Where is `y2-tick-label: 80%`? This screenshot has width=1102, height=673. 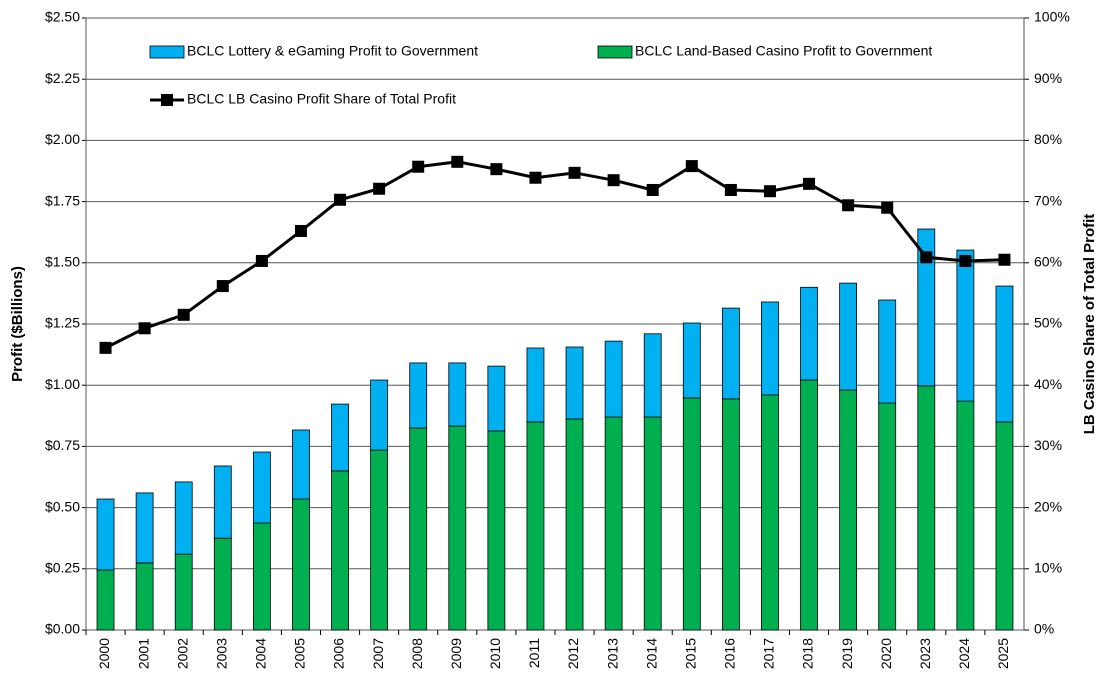
y2-tick-label: 80% is located at coordinates (1048, 139).